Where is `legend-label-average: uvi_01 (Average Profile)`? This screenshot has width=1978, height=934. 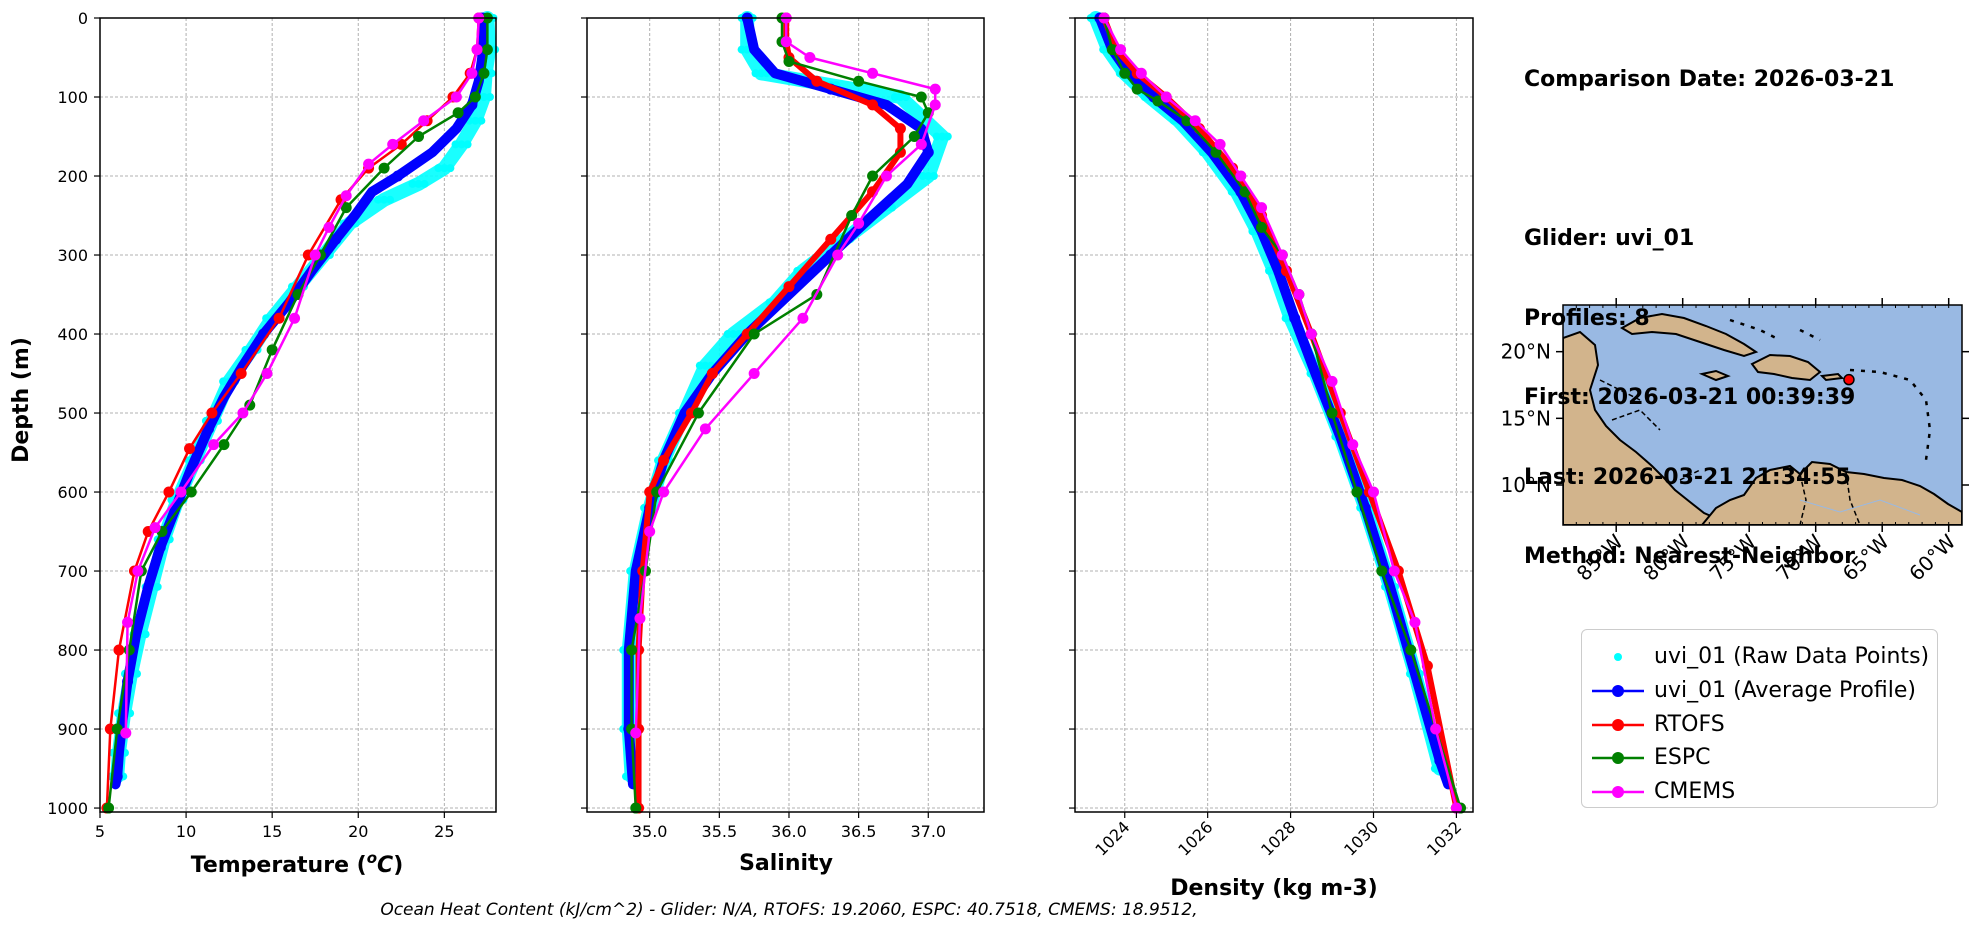 legend-label-average: uvi_01 (Average Profile) is located at coordinates (1785, 690).